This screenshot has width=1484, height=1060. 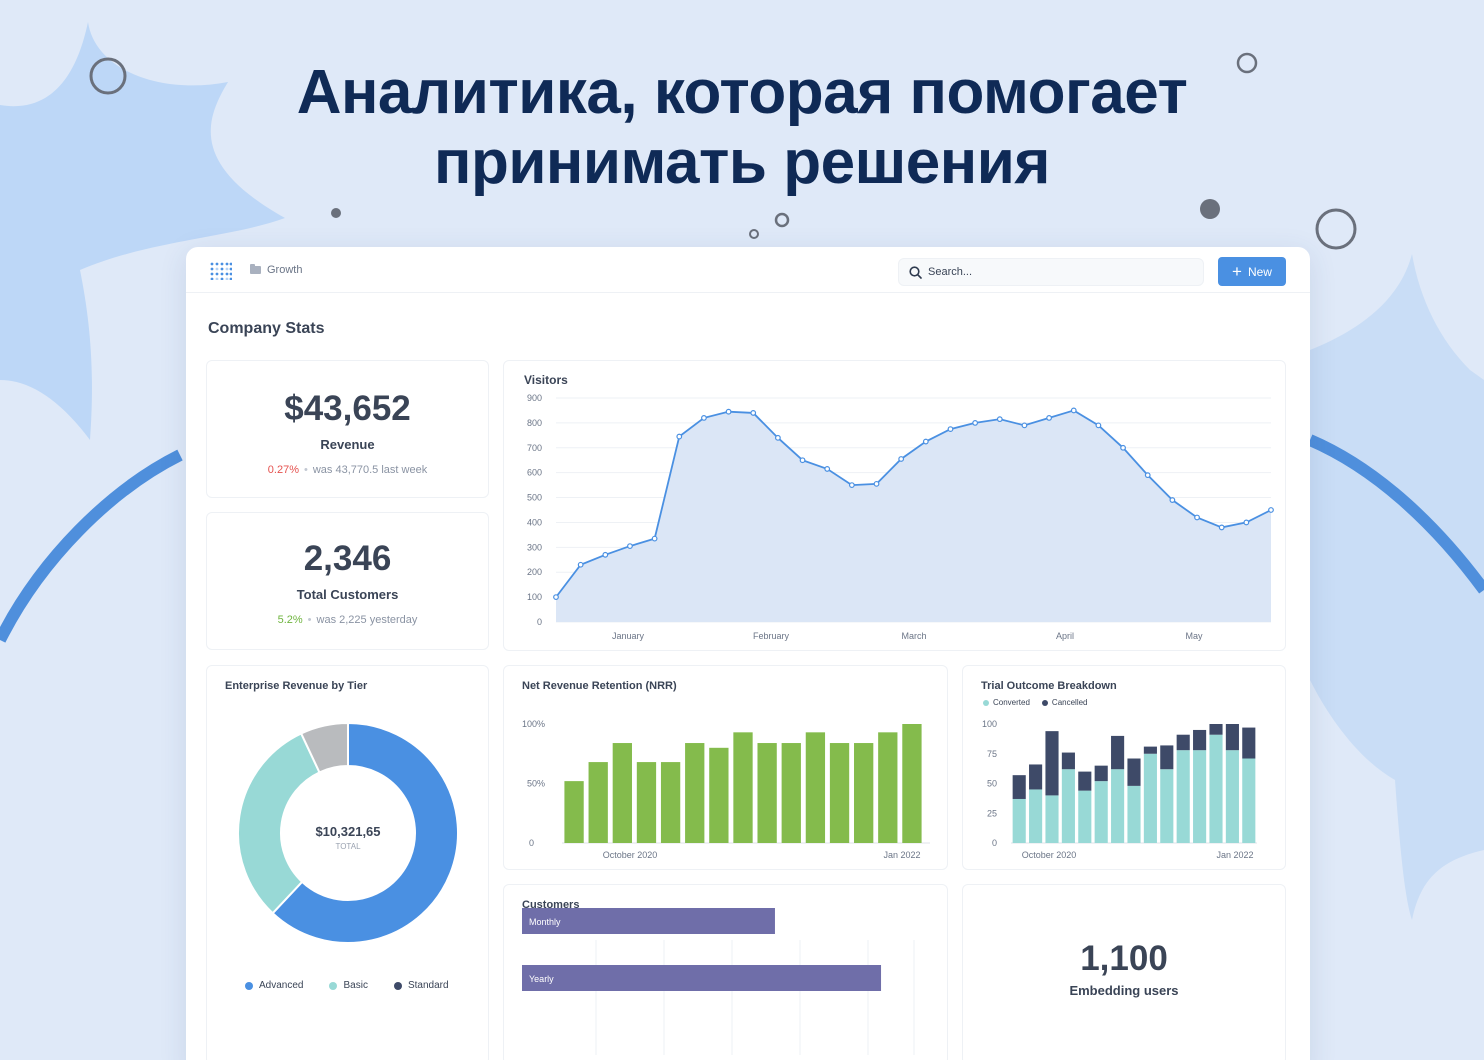 I want to click on legend-label-basic: Basic, so click(x=355, y=985).